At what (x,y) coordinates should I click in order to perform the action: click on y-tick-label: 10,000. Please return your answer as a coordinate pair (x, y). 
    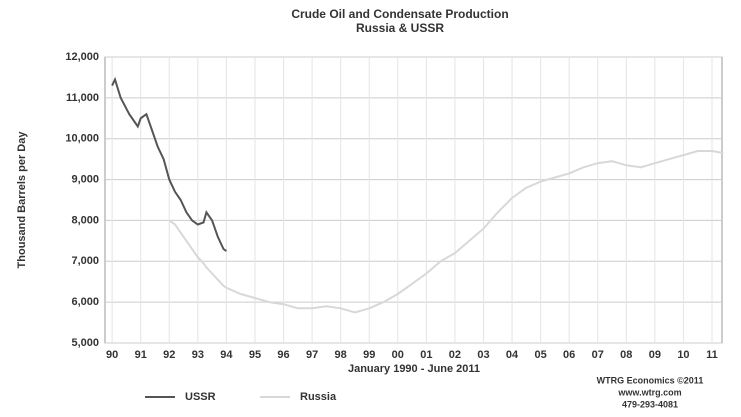
    Looking at the image, I should click on (82, 139).